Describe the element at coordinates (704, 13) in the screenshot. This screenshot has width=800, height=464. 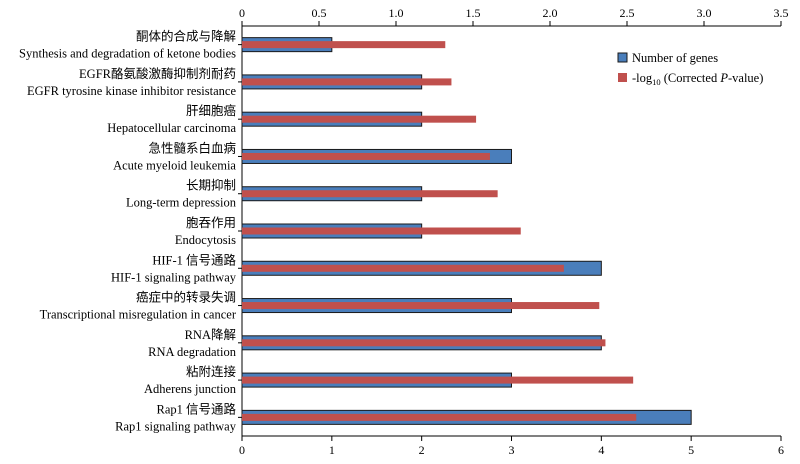
I see `top-axis-tick-label: 3.0` at that location.